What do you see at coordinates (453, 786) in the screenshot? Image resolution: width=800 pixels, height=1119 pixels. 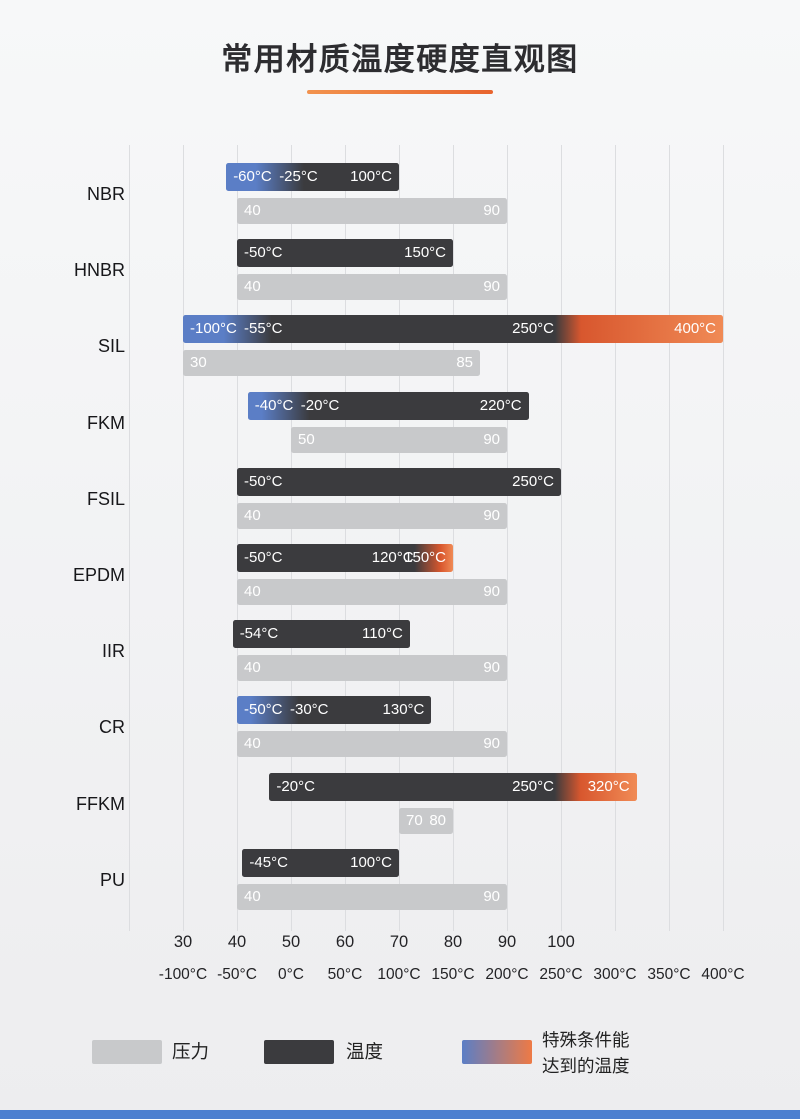 I see `temperature-bar: -20°C 250°C 320°C` at bounding box center [453, 786].